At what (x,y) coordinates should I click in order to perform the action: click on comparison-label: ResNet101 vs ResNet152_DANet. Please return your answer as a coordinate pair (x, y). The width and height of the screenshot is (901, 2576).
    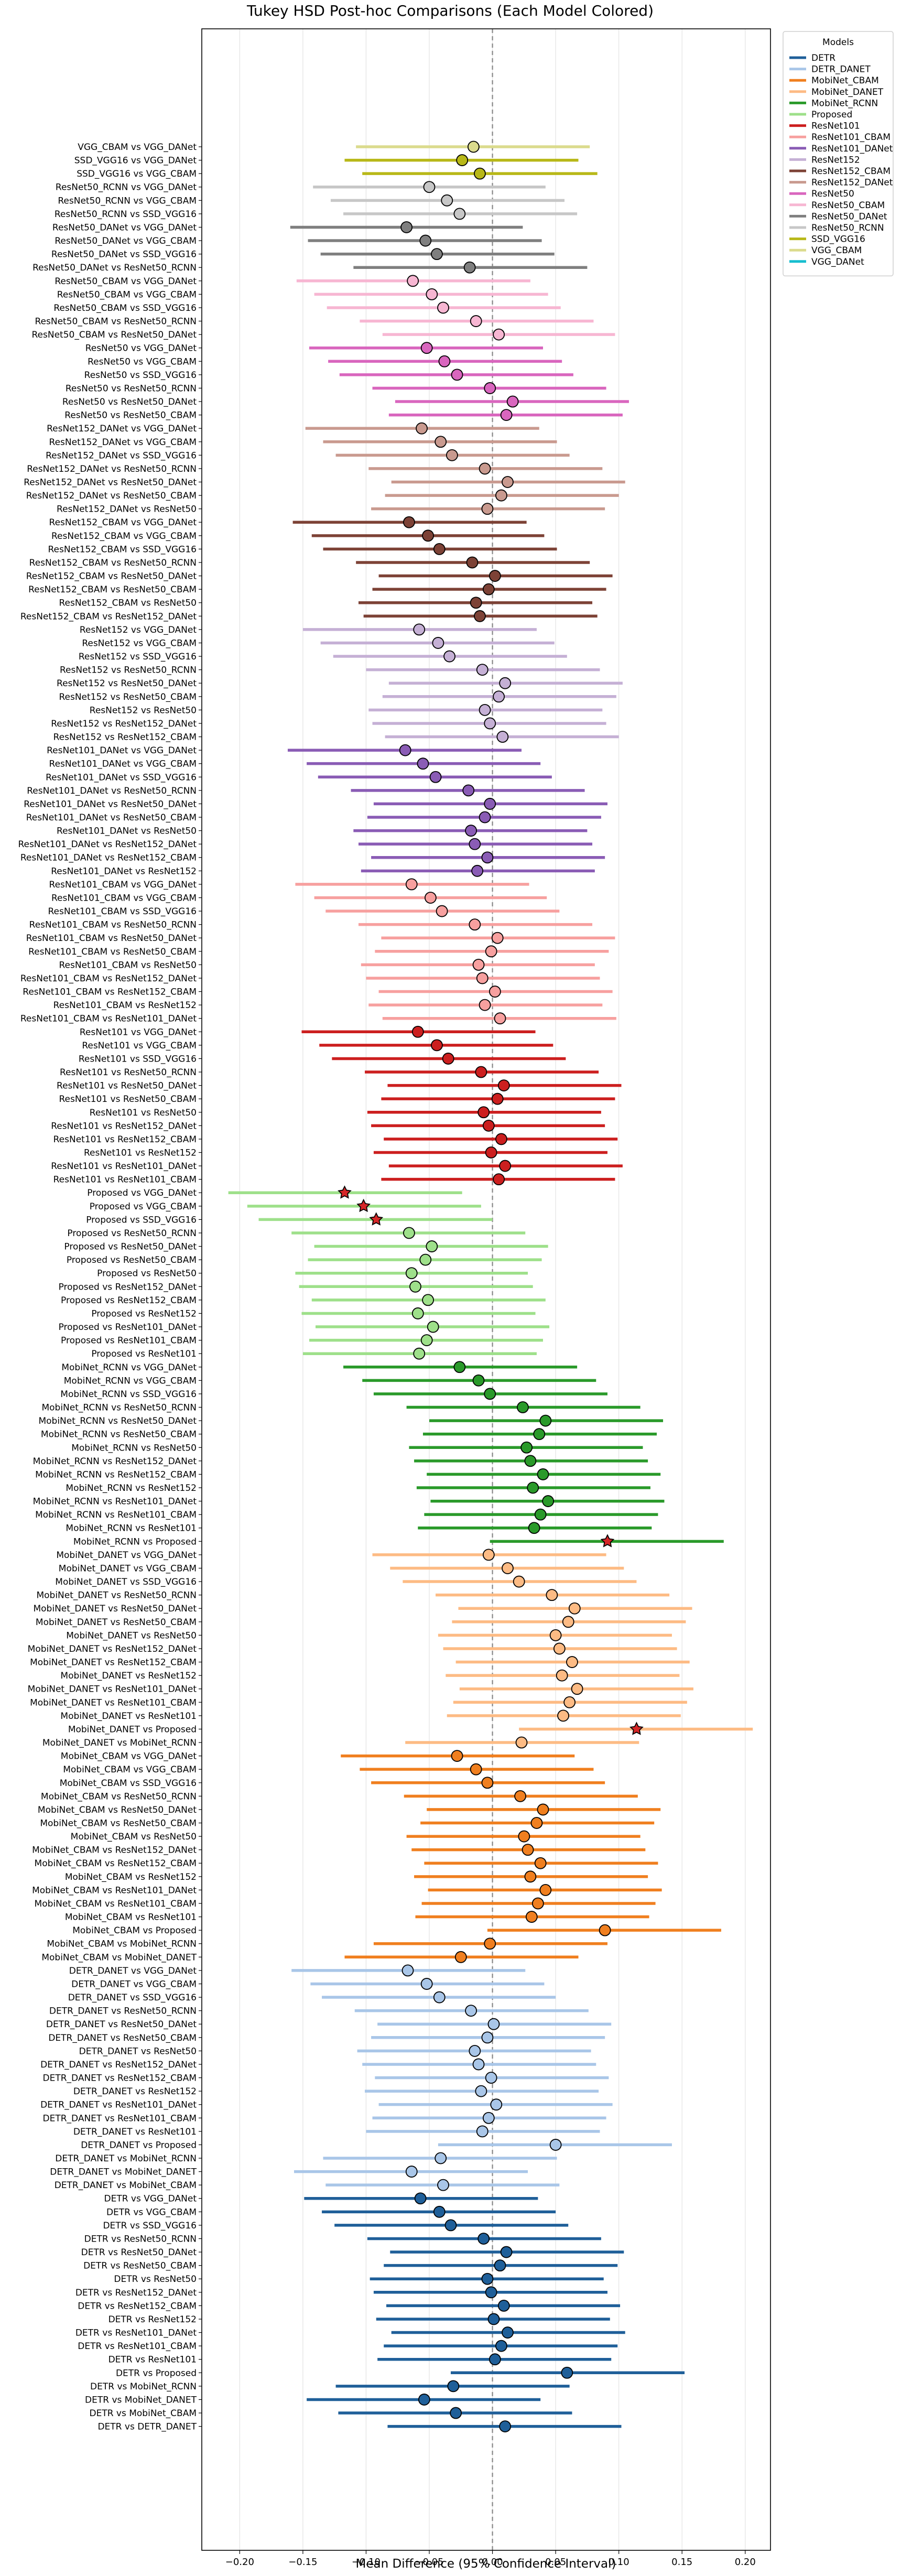
    Looking at the image, I should click on (124, 1126).